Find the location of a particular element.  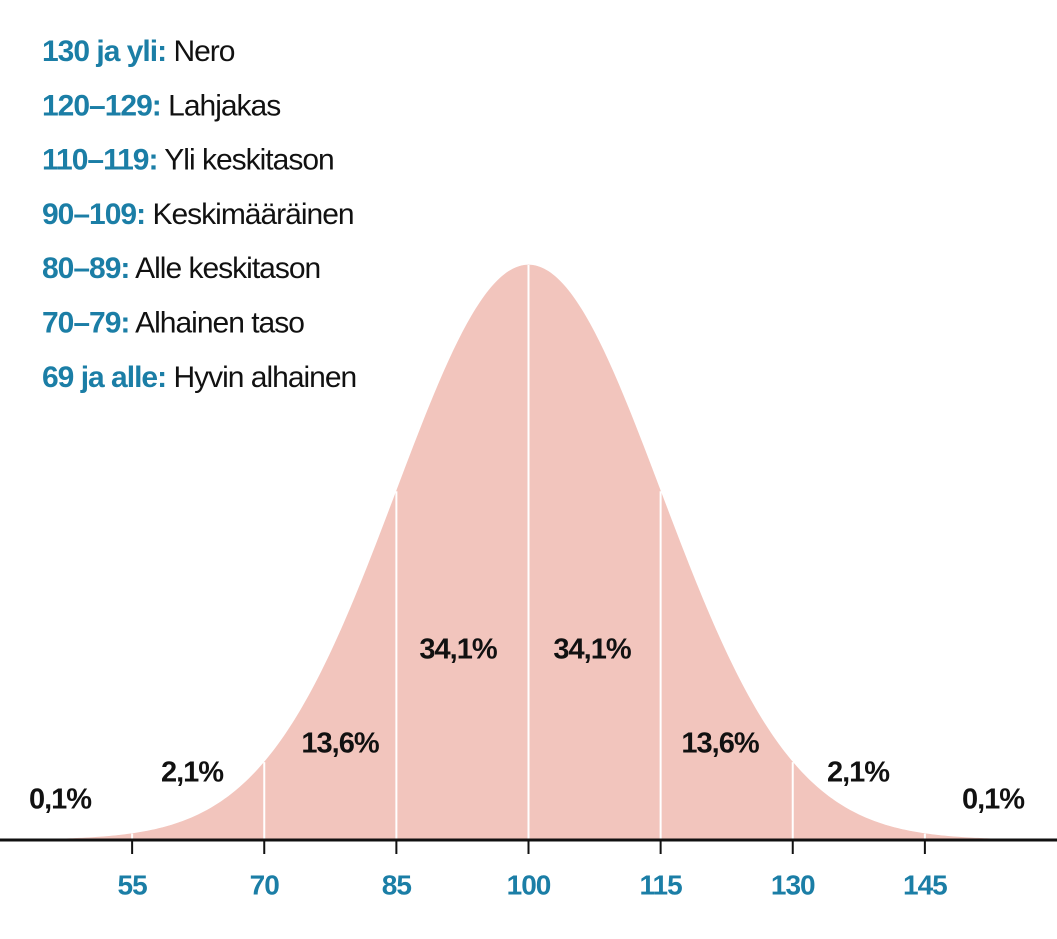

legend-entry: 90–109: Keskimääräinen is located at coordinates (198, 214).